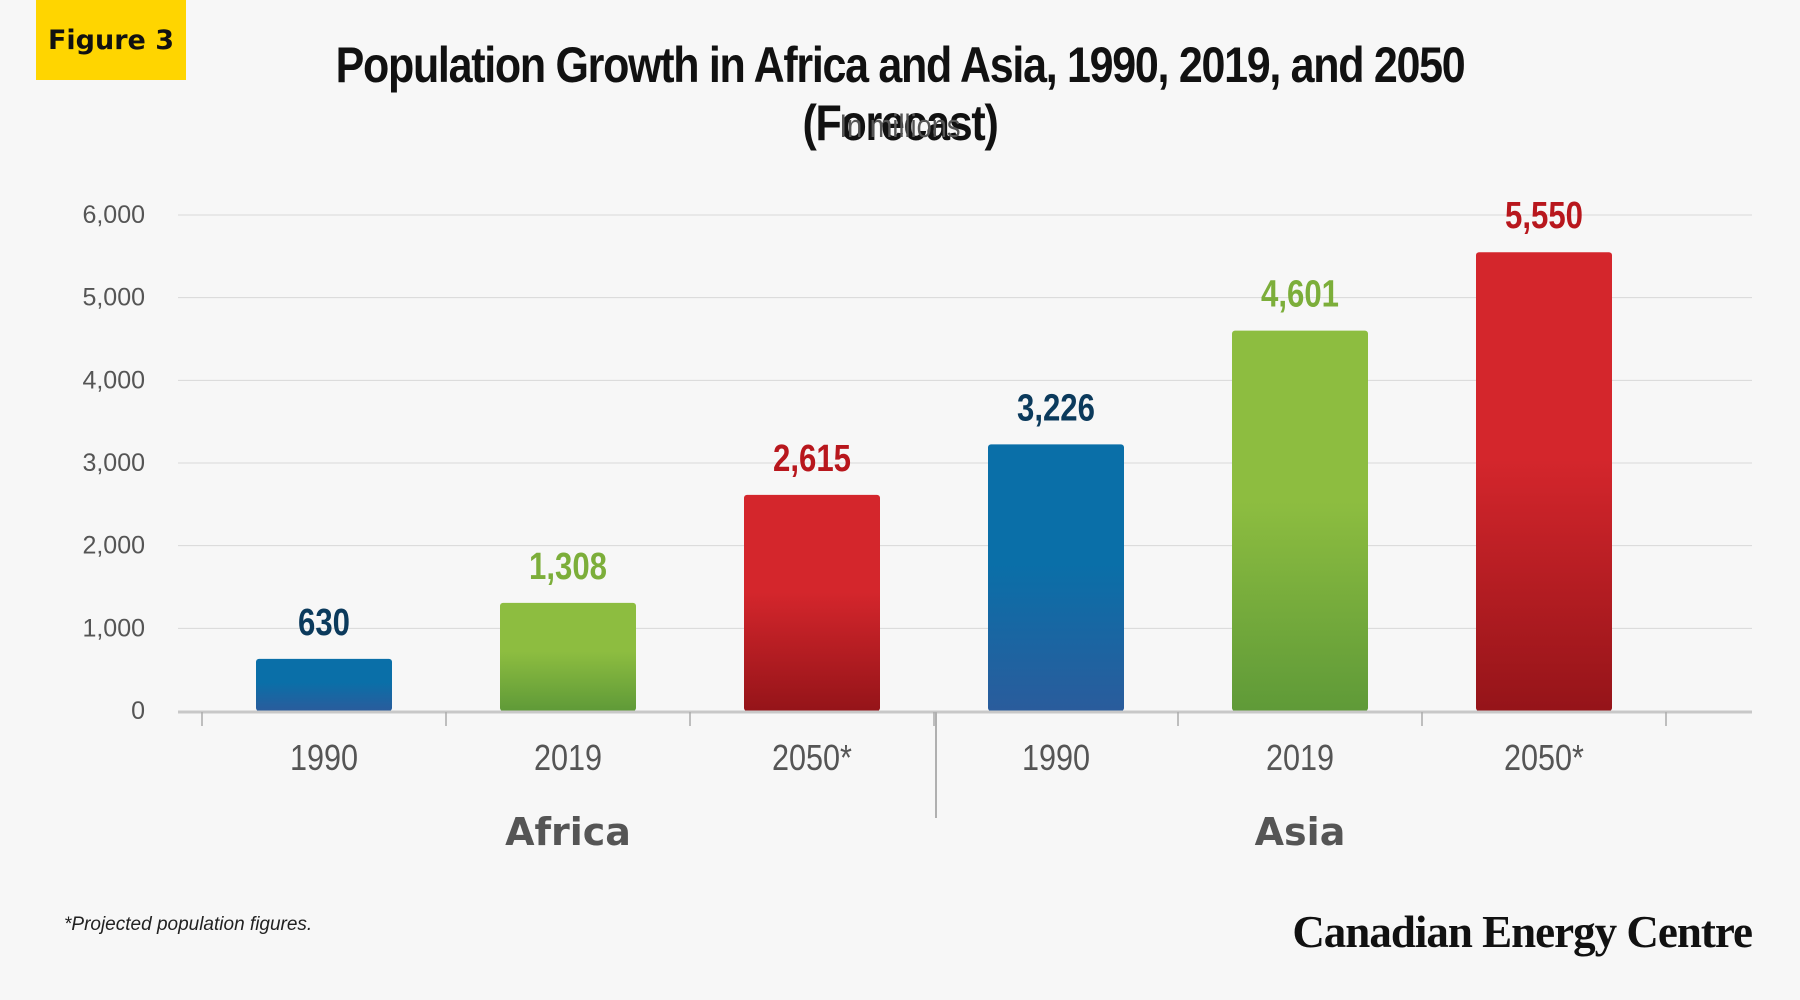  I want to click on value-label: 3,226, so click(1056, 409).